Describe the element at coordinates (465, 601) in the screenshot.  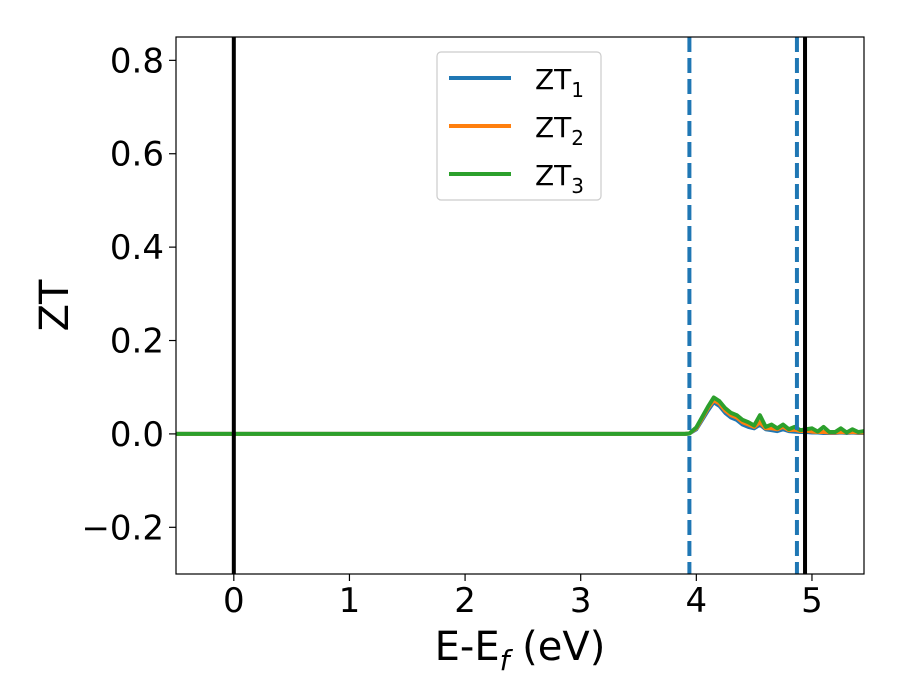
I see `x-tick-label: 2` at that location.